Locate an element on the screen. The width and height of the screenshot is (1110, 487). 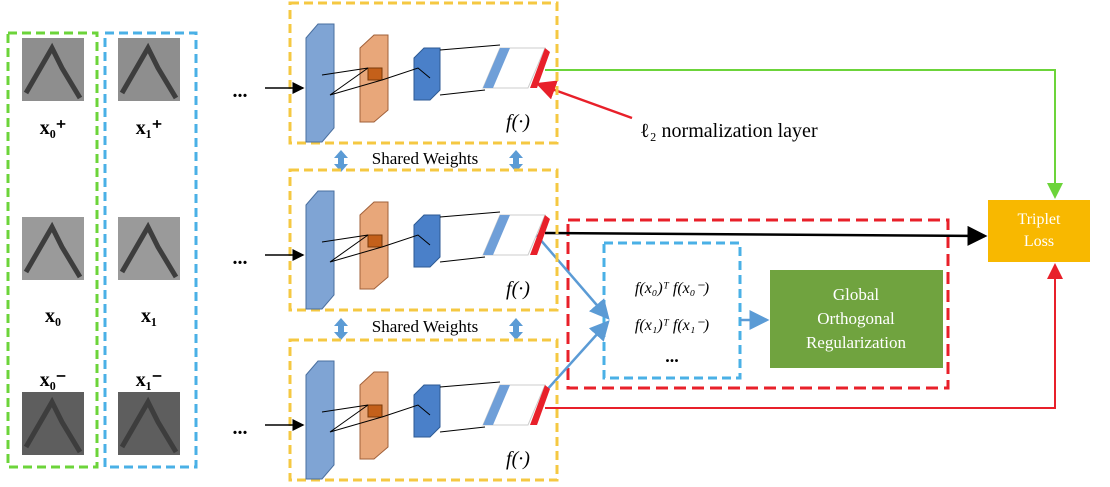
sample-label: x₀⁺ is located at coordinates (53, 128).